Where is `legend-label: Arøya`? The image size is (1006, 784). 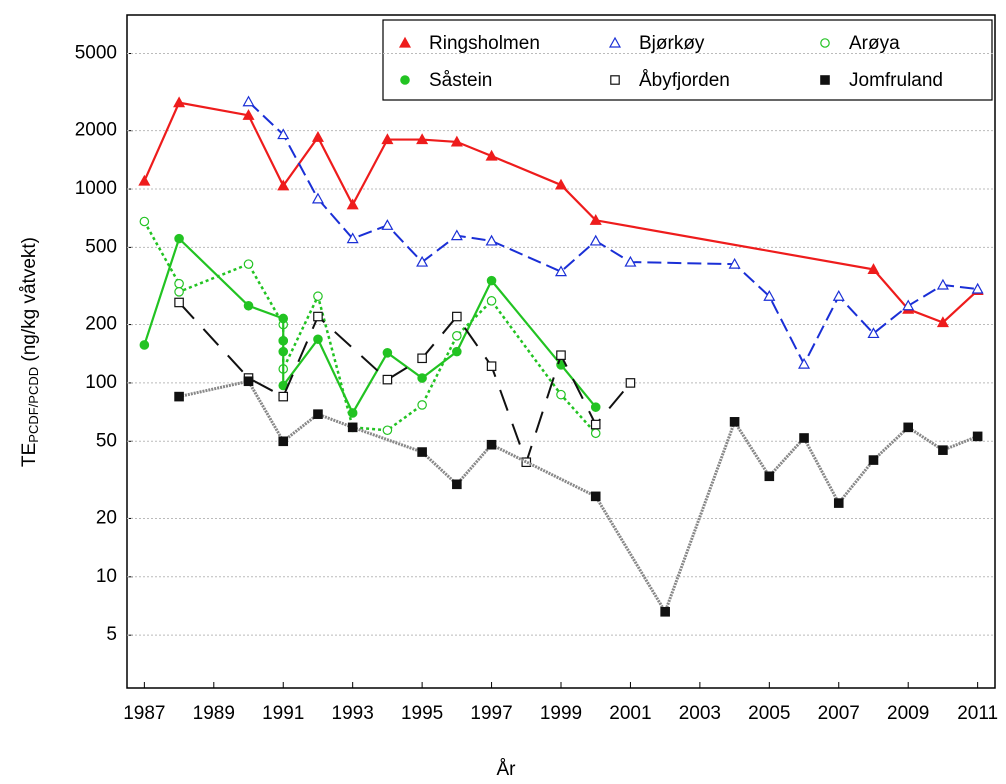
legend-label: Arøya is located at coordinates (874, 43).